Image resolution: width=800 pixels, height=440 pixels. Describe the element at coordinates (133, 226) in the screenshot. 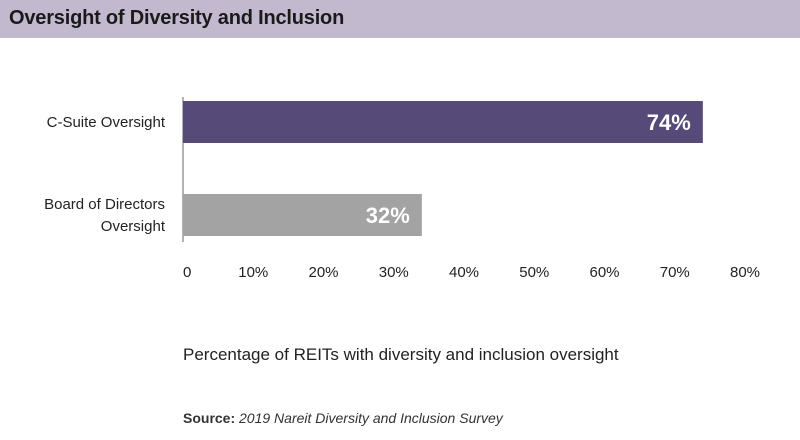

I see `category-label: Oversight` at that location.